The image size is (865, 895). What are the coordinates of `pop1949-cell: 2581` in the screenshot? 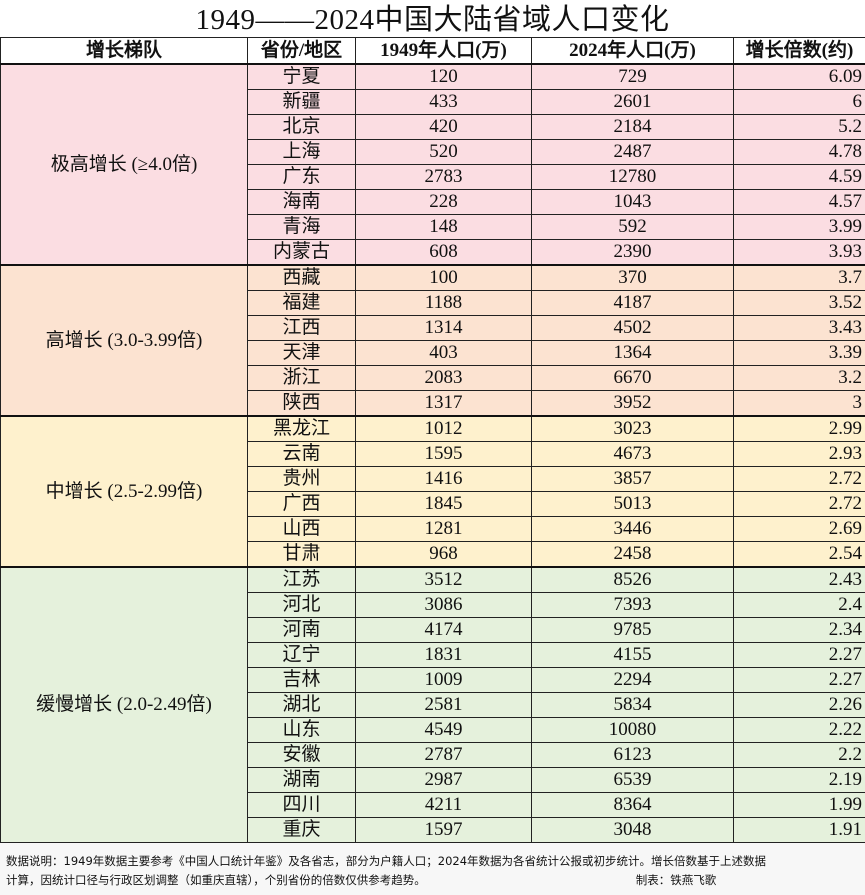 It's located at (444, 705).